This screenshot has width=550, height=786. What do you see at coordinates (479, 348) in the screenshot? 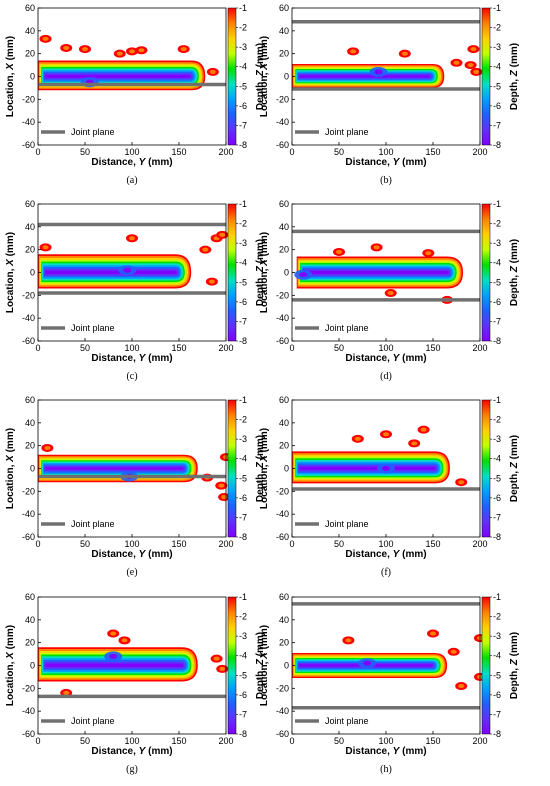
I see `x-tick-label: 200` at bounding box center [479, 348].